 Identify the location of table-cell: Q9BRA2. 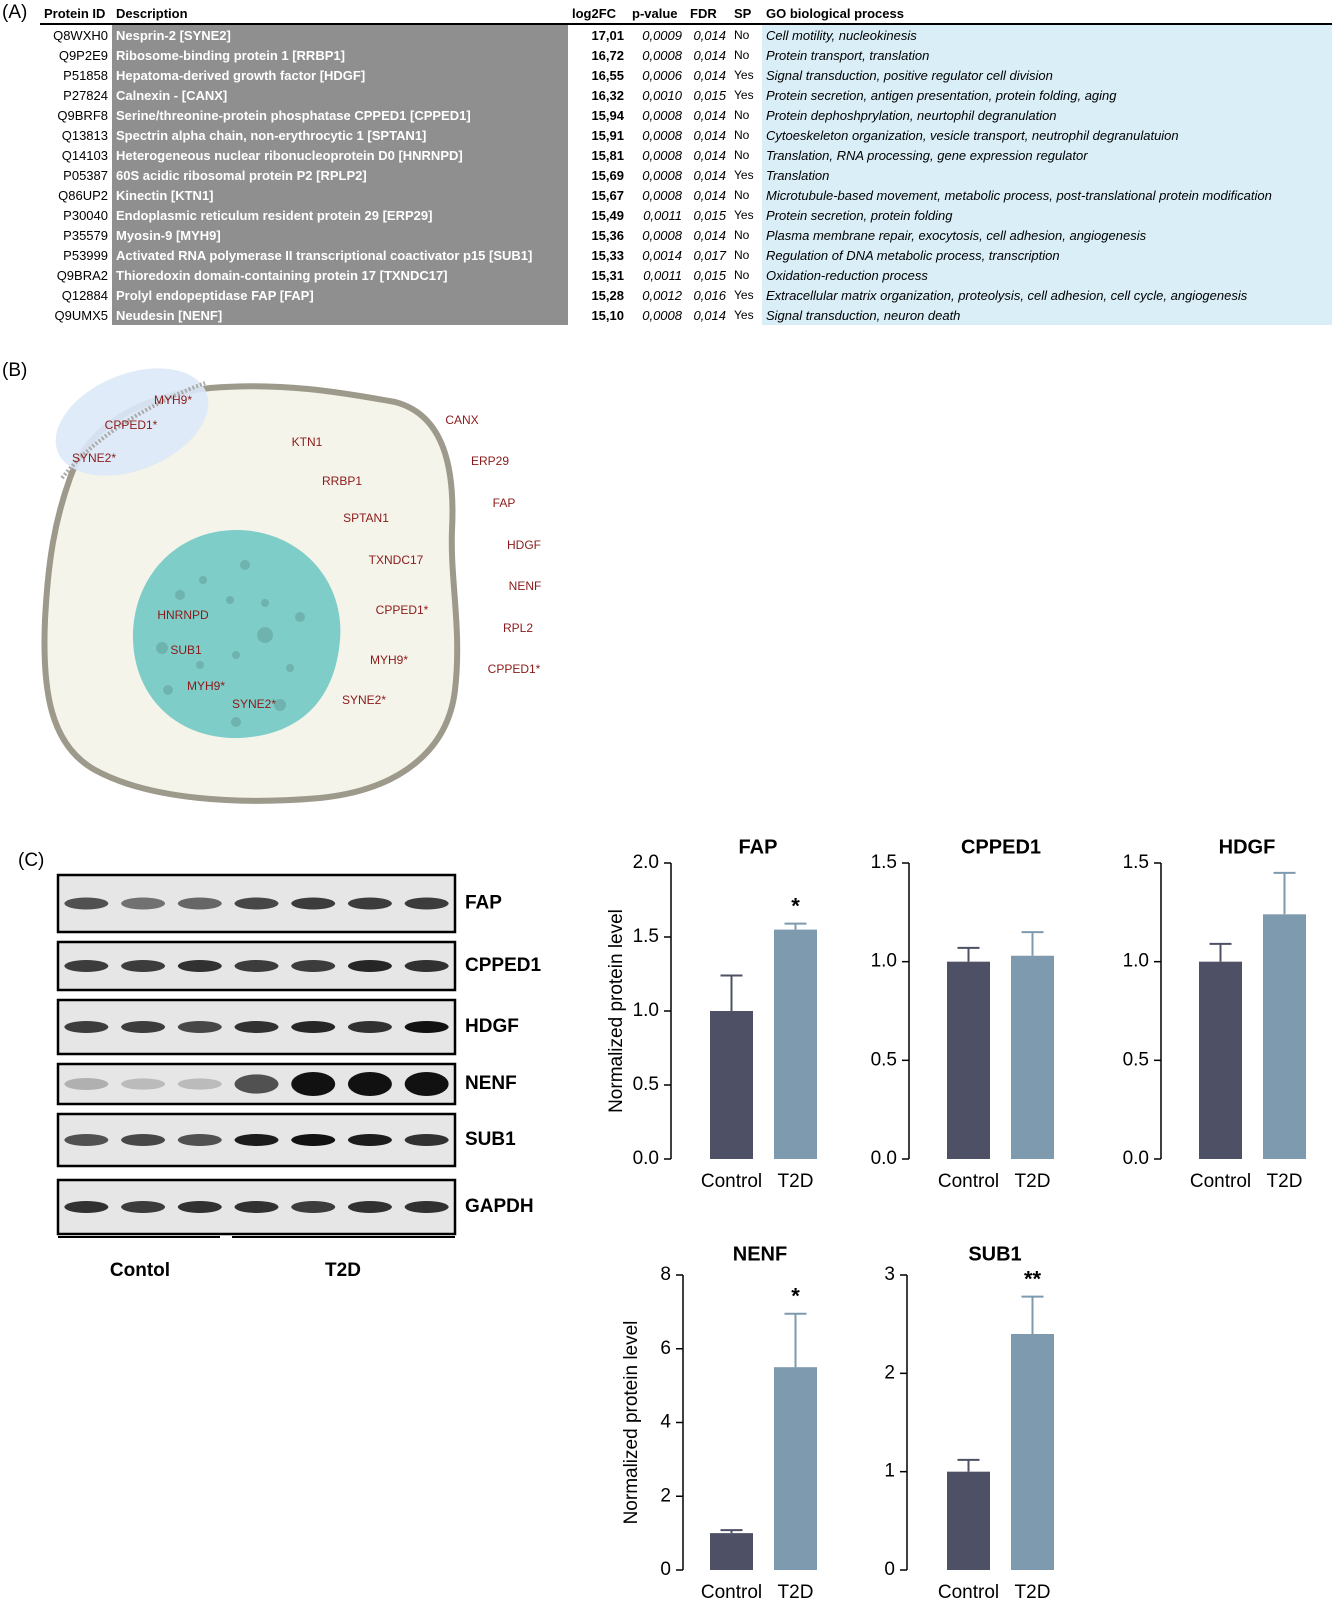
(82, 275).